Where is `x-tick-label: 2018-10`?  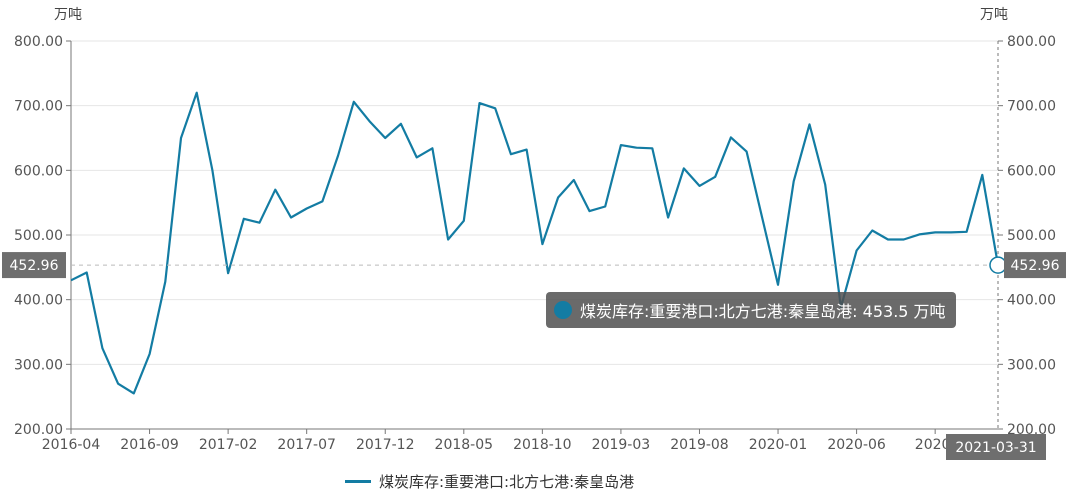
x-tick-label: 2018-10 is located at coordinates (542, 445).